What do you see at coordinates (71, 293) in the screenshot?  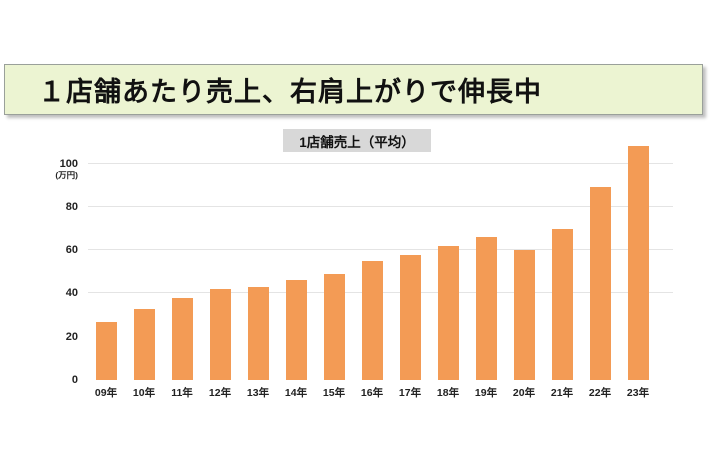 I see `y-tick-label-40: 40` at bounding box center [71, 293].